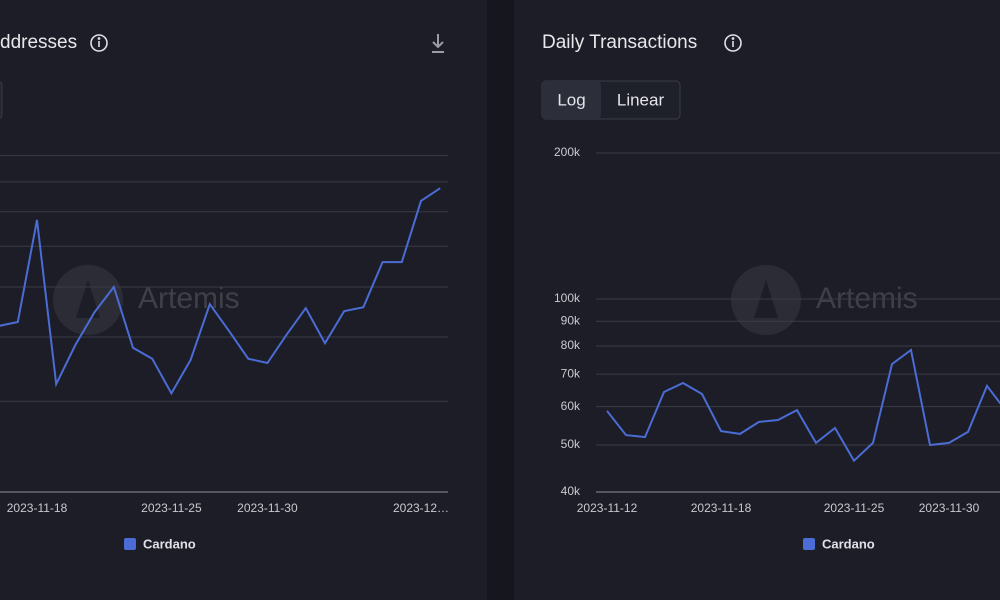  What do you see at coordinates (38, 42) in the screenshot?
I see `chart-title: ddresses` at bounding box center [38, 42].